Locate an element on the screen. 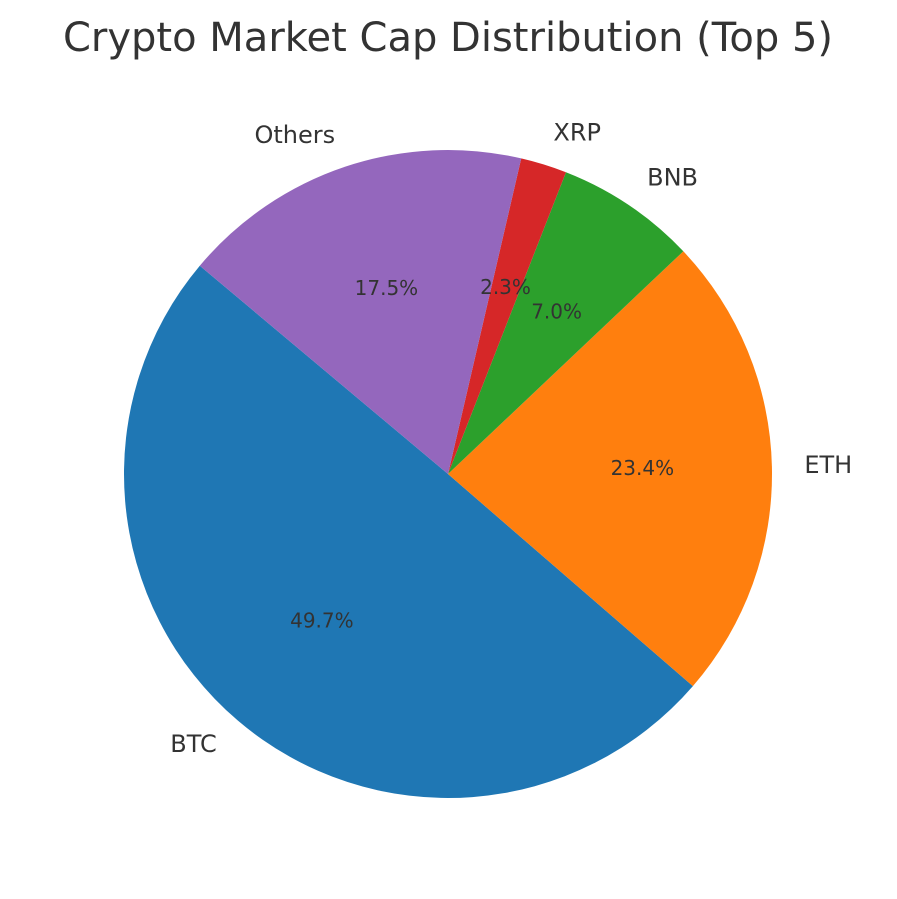 The height and width of the screenshot is (899, 897). value-label: 7.0% is located at coordinates (556, 311).